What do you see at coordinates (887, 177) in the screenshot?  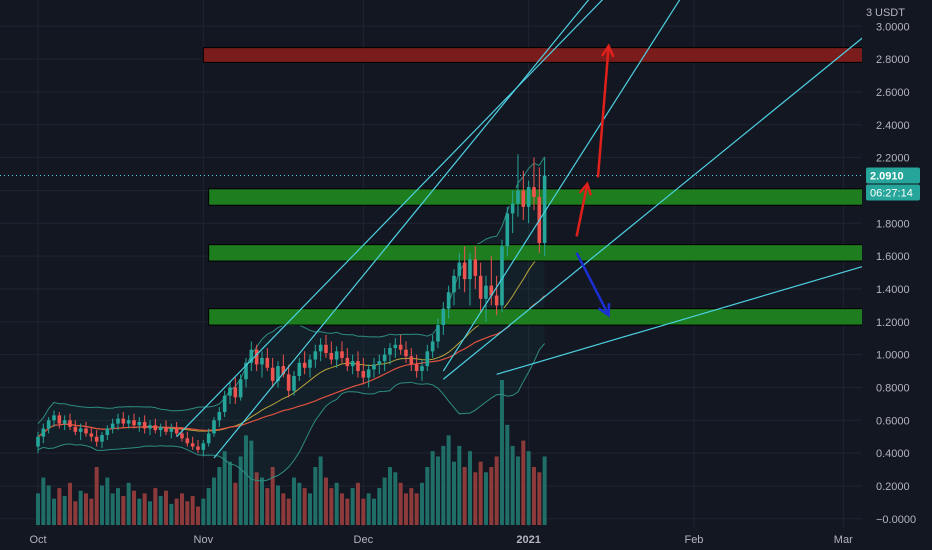 I see `last-price-label: 2.0910` at bounding box center [887, 177].